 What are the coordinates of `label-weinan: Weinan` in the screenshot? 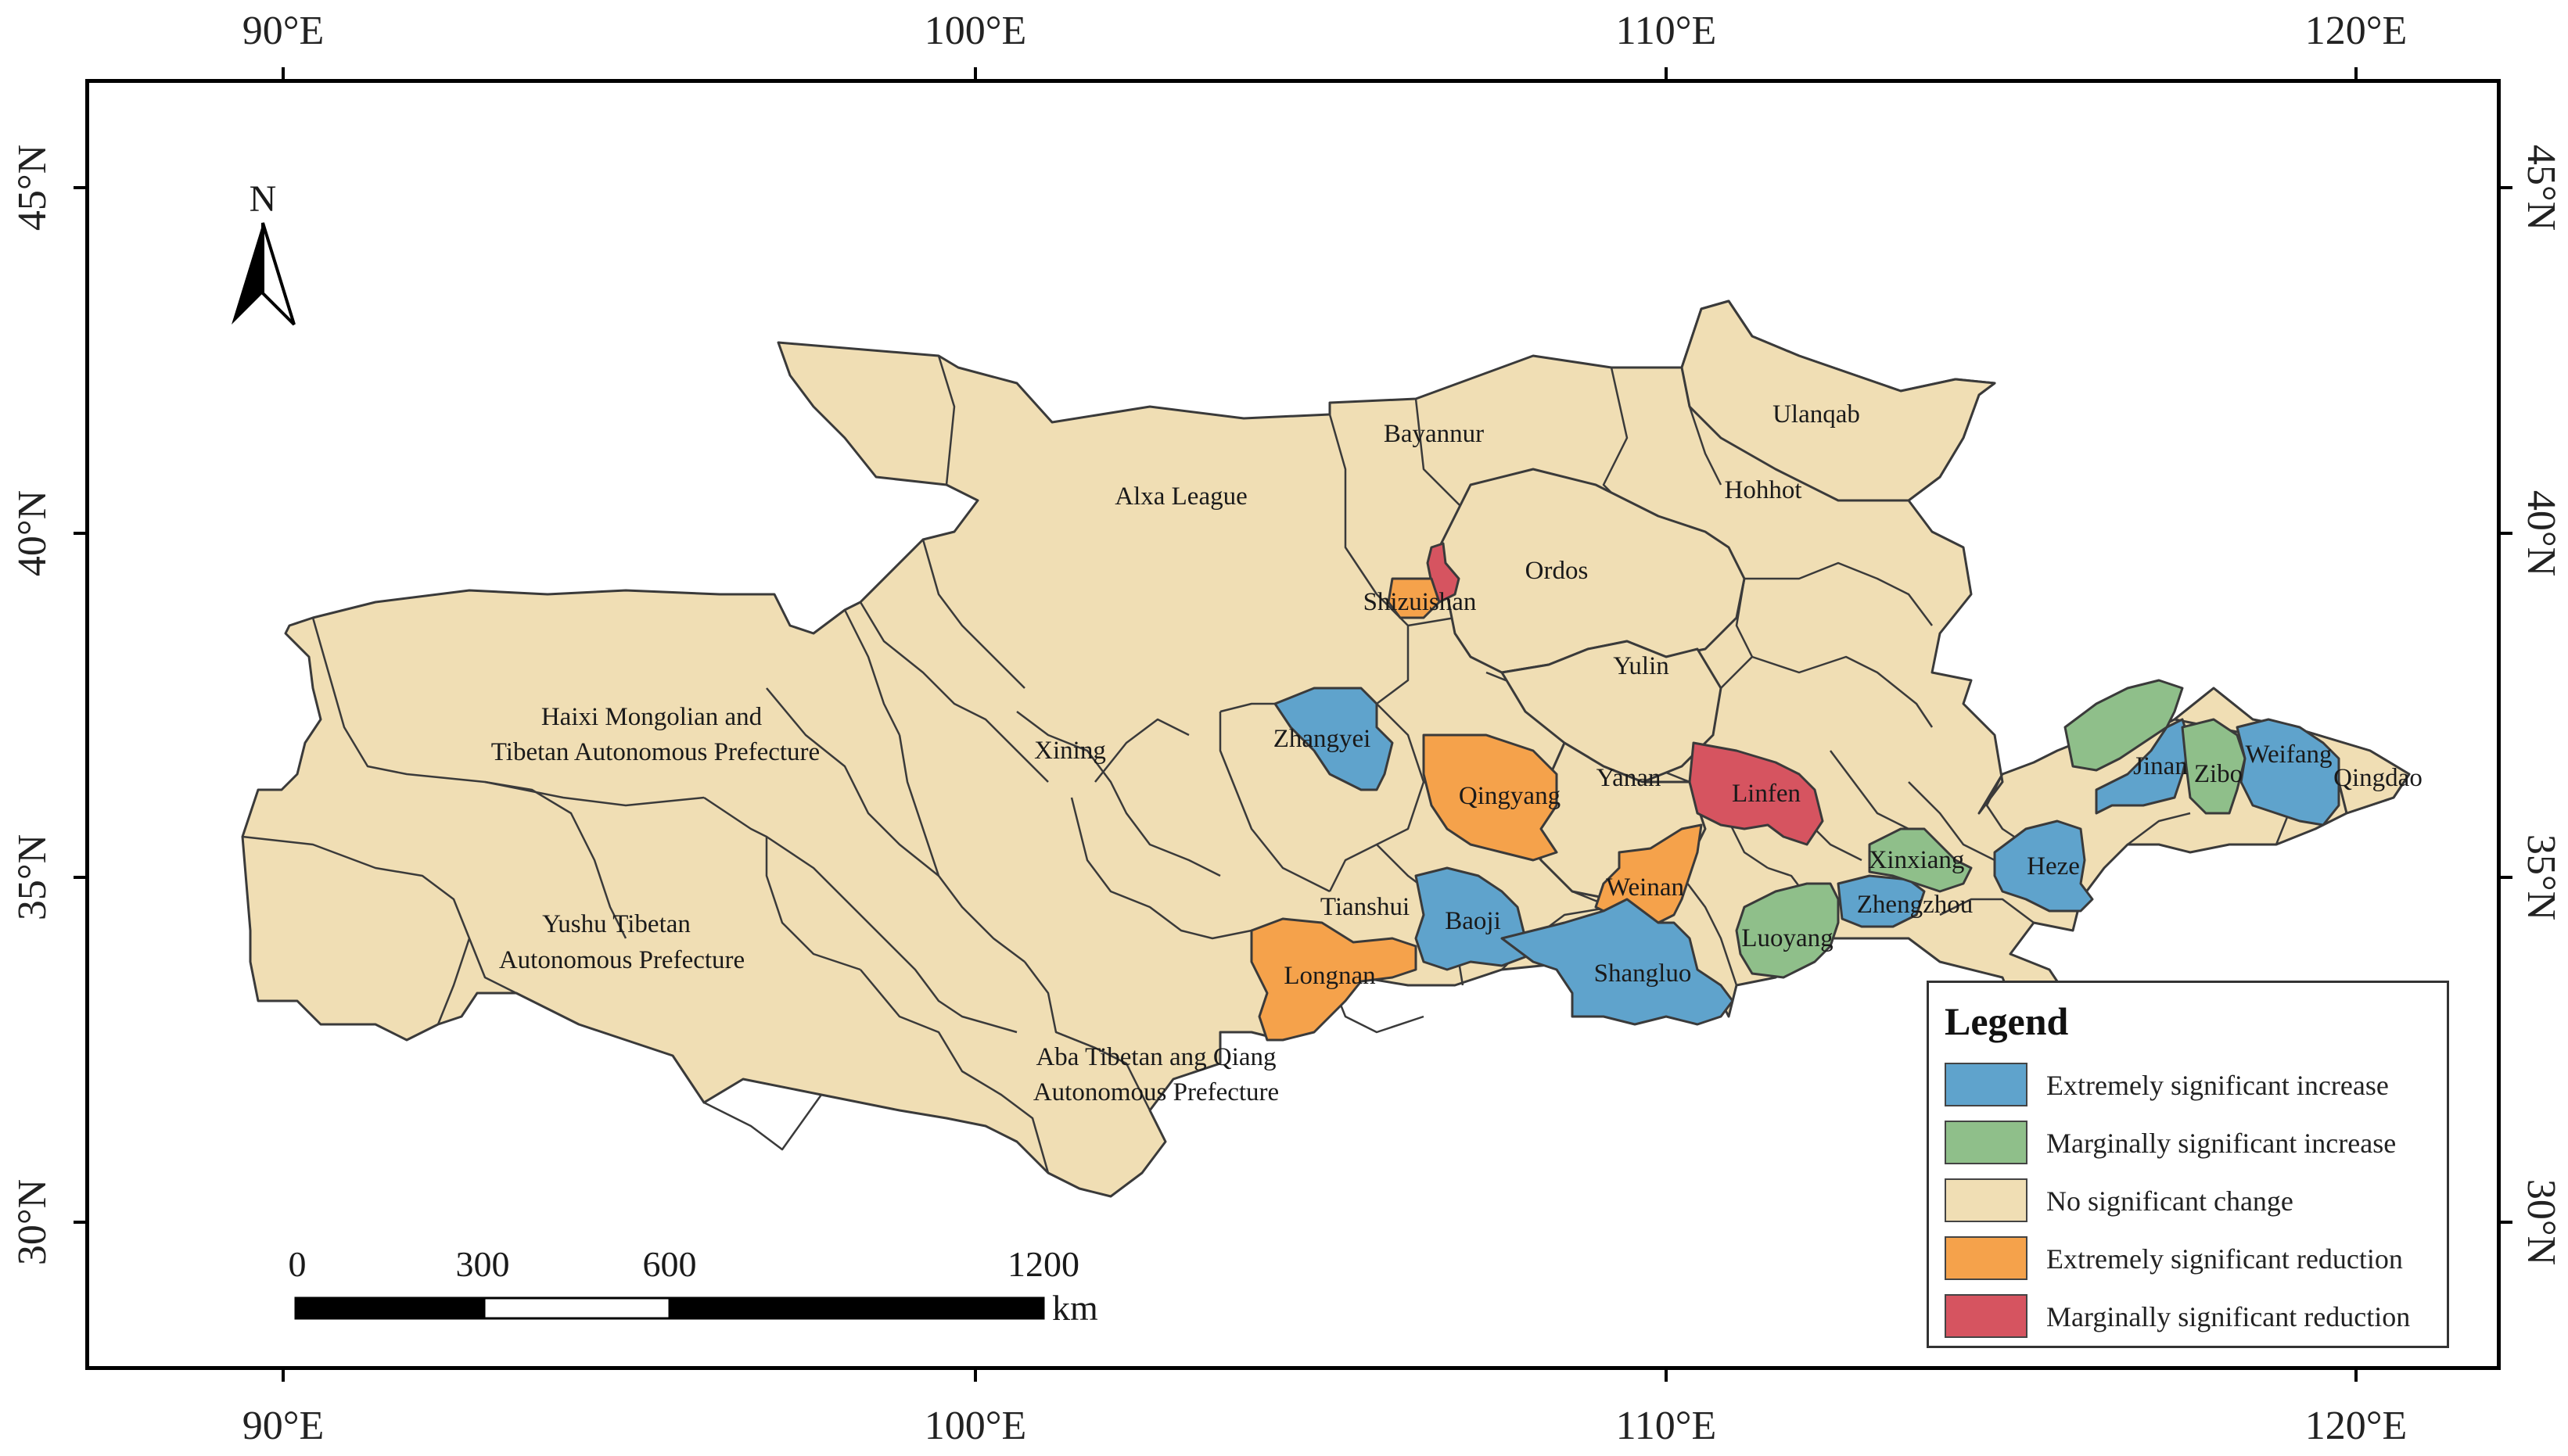 It's located at (1645, 887).